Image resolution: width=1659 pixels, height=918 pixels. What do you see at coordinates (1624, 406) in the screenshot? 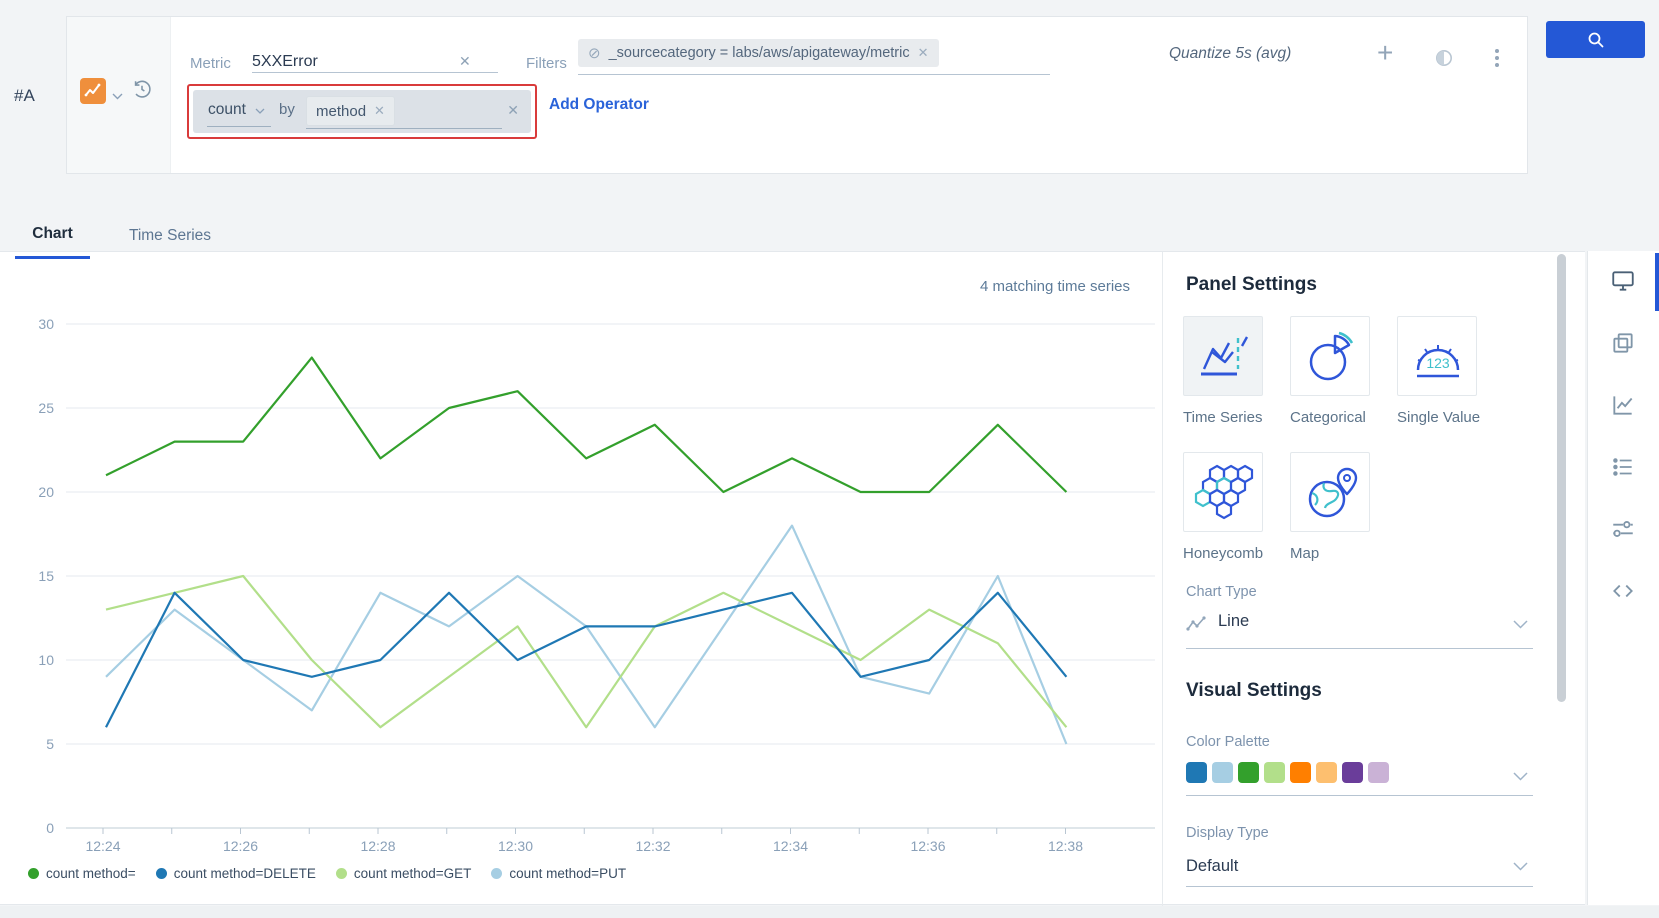
I see `chart-icon` at bounding box center [1624, 406].